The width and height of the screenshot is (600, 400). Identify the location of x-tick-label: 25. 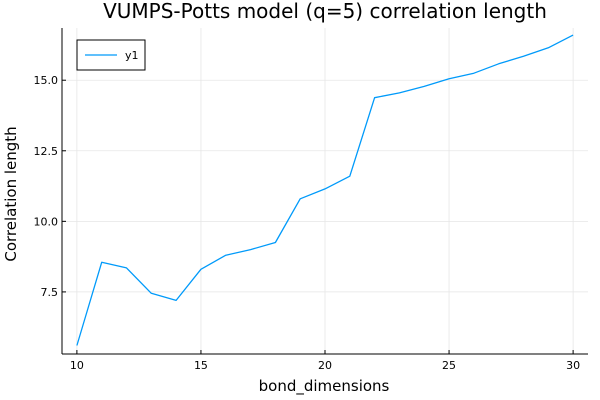
(449, 365).